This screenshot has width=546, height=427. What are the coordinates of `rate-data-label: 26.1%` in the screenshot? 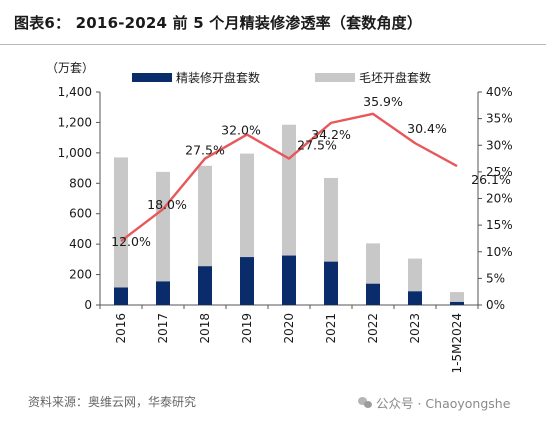 It's located at (491, 179).